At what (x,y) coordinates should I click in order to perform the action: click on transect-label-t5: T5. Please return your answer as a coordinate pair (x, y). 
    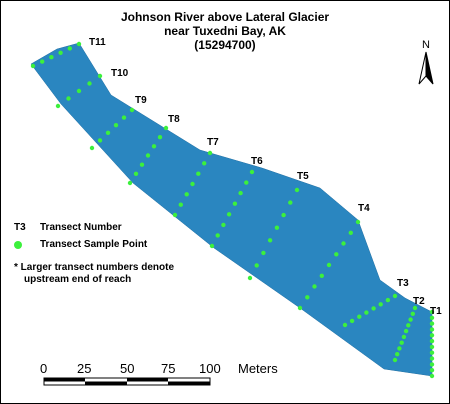
    Looking at the image, I should click on (303, 176).